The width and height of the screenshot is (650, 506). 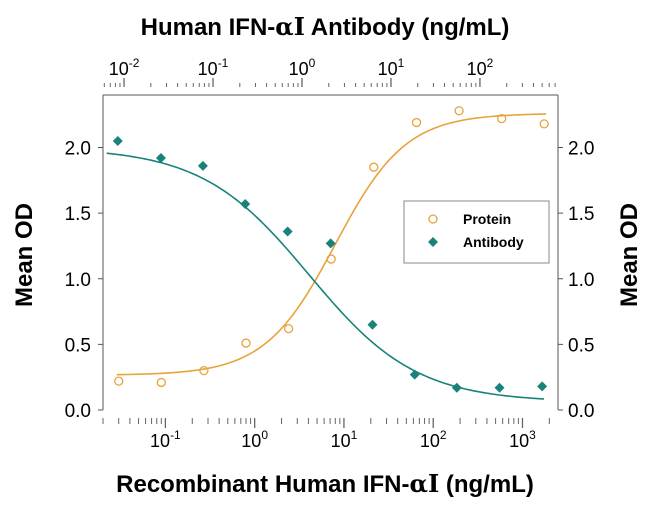 I want to click on legend-antibody-marker, so click(x=433, y=242).